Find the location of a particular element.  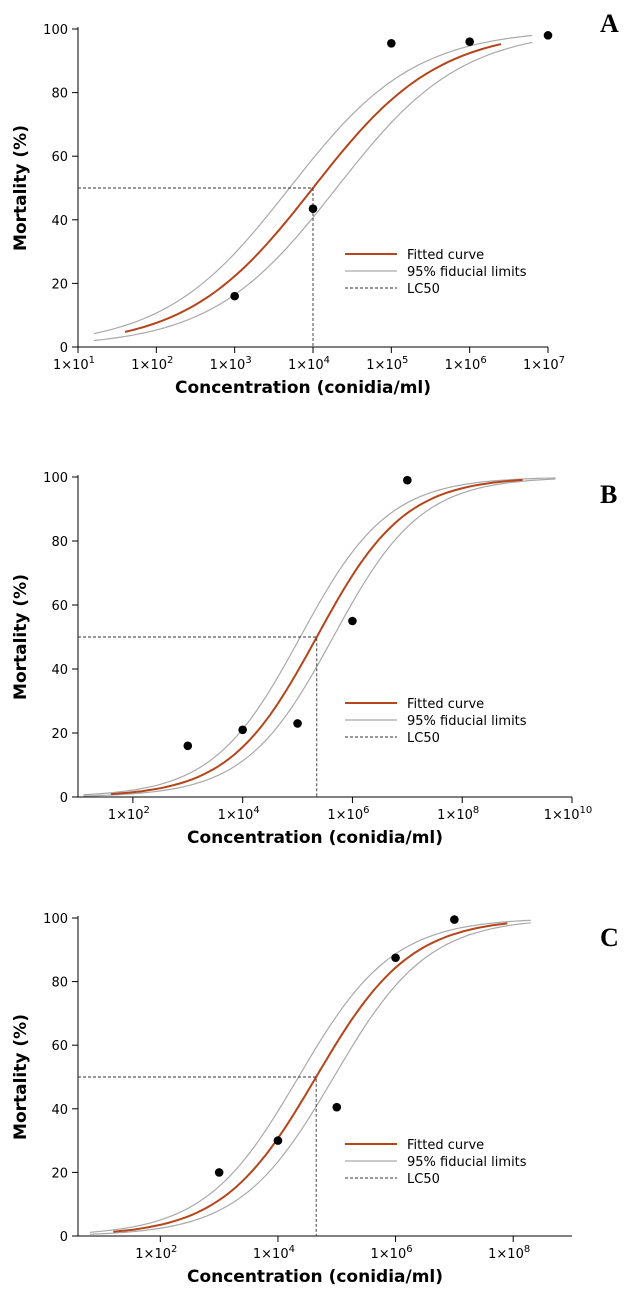

x-tick-label: 1×10⁵ is located at coordinates (387, 364).